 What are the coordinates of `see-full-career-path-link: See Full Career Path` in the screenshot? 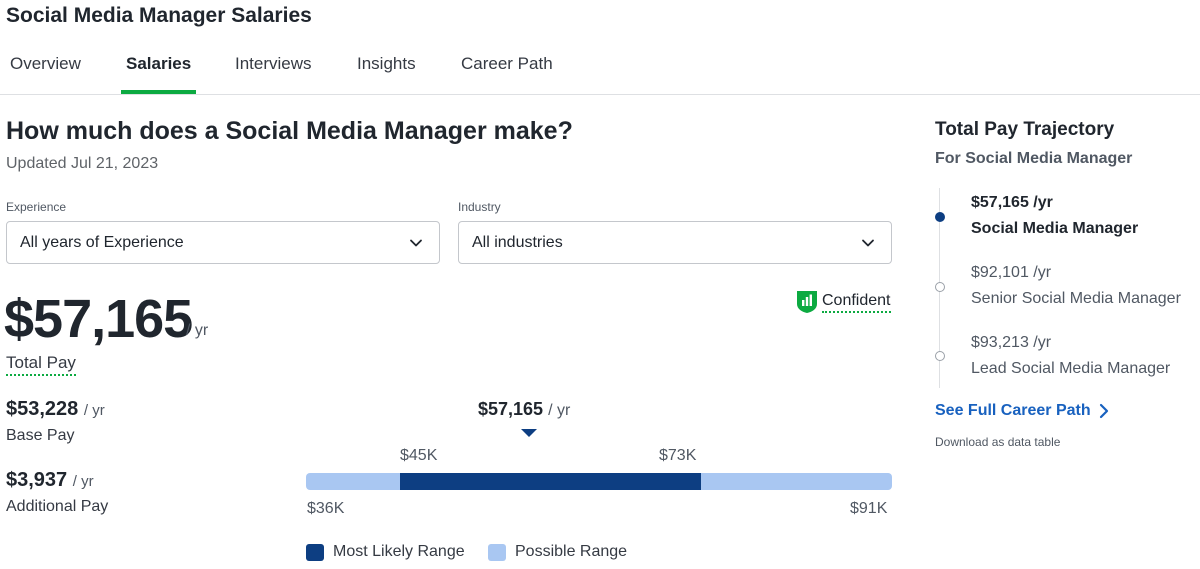 It's located at (1023, 411).